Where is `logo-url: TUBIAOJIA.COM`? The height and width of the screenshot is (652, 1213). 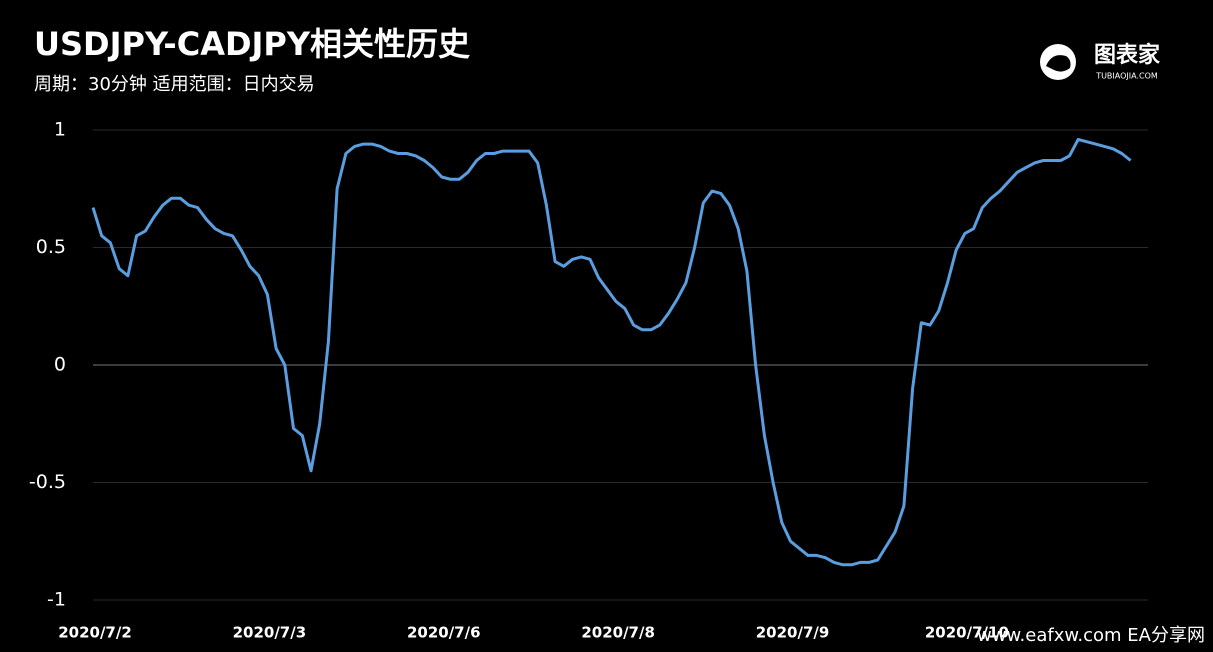
logo-url: TUBIAOJIA.COM is located at coordinates (1126, 76).